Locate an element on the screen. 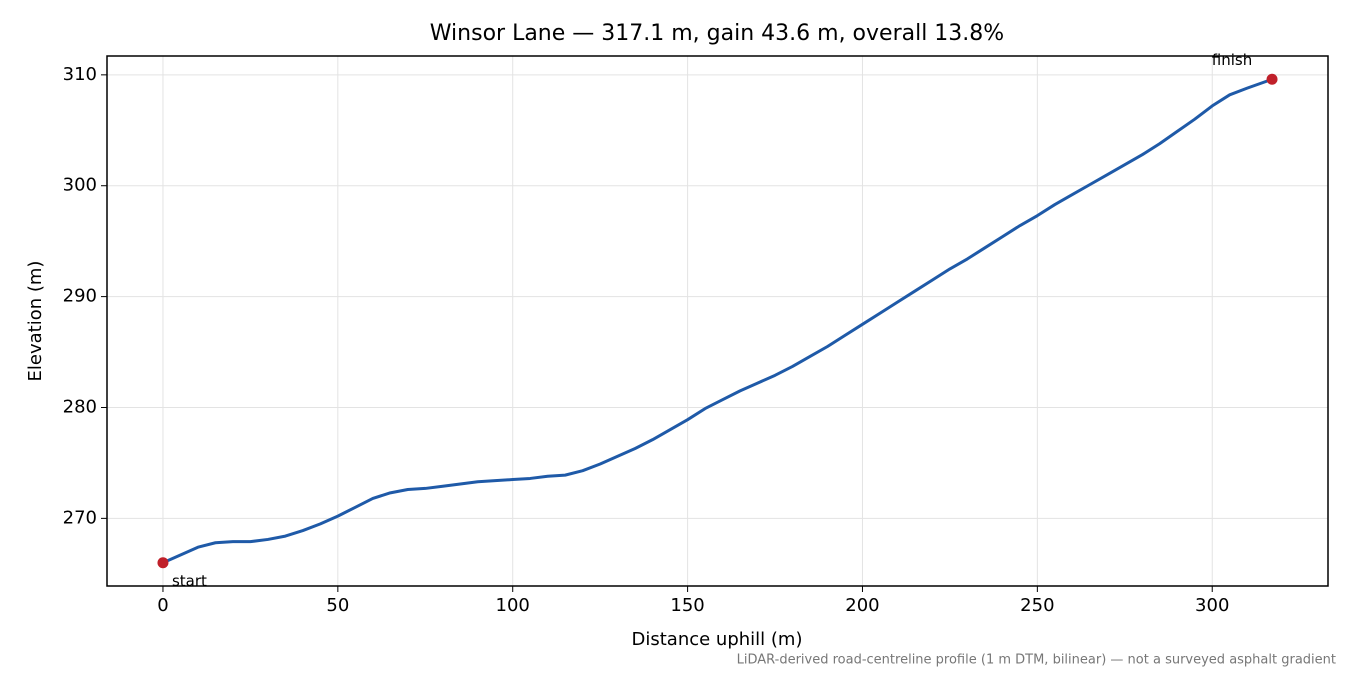  y-tick-label: 300 is located at coordinates (80, 185).